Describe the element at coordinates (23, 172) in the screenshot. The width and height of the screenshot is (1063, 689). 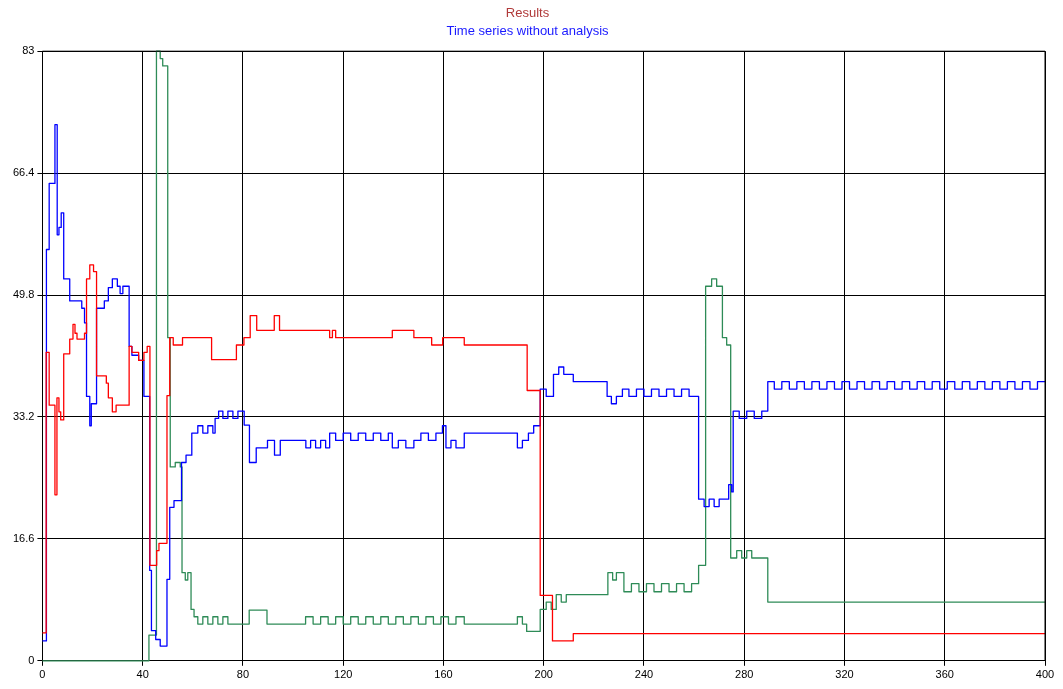
I see `y-tick-label: 66.4` at that location.